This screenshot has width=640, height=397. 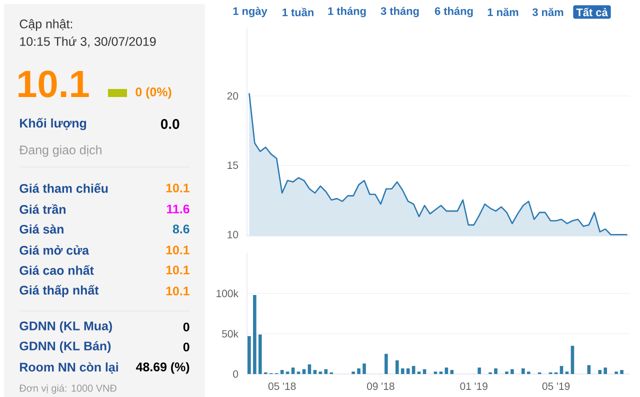 I want to click on y-tick-label: 10, so click(x=233, y=234).